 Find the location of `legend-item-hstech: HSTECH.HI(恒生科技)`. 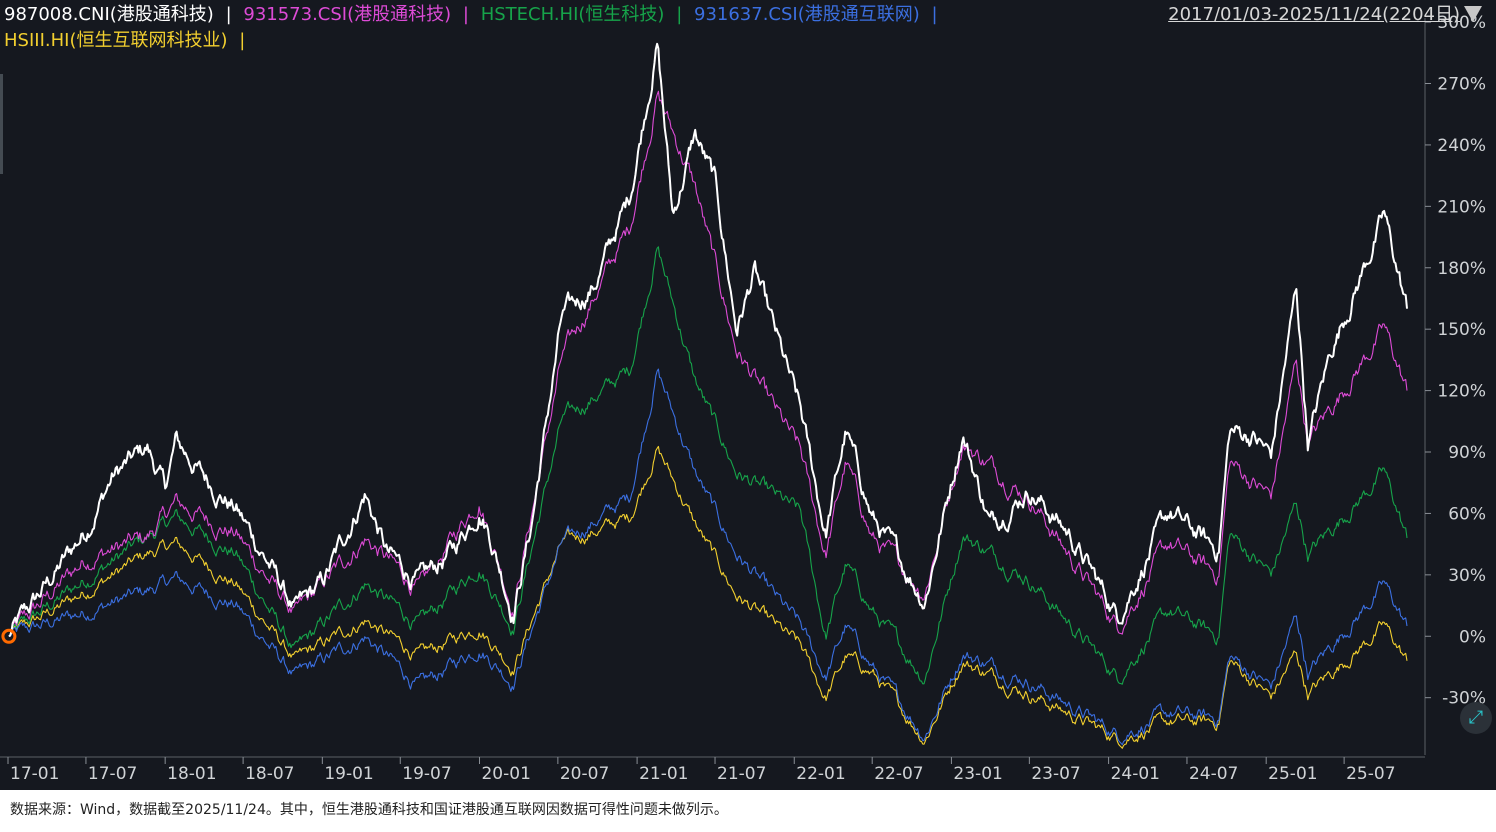

legend-item-hstech: HSTECH.HI(恒生科技) is located at coordinates (572, 14).